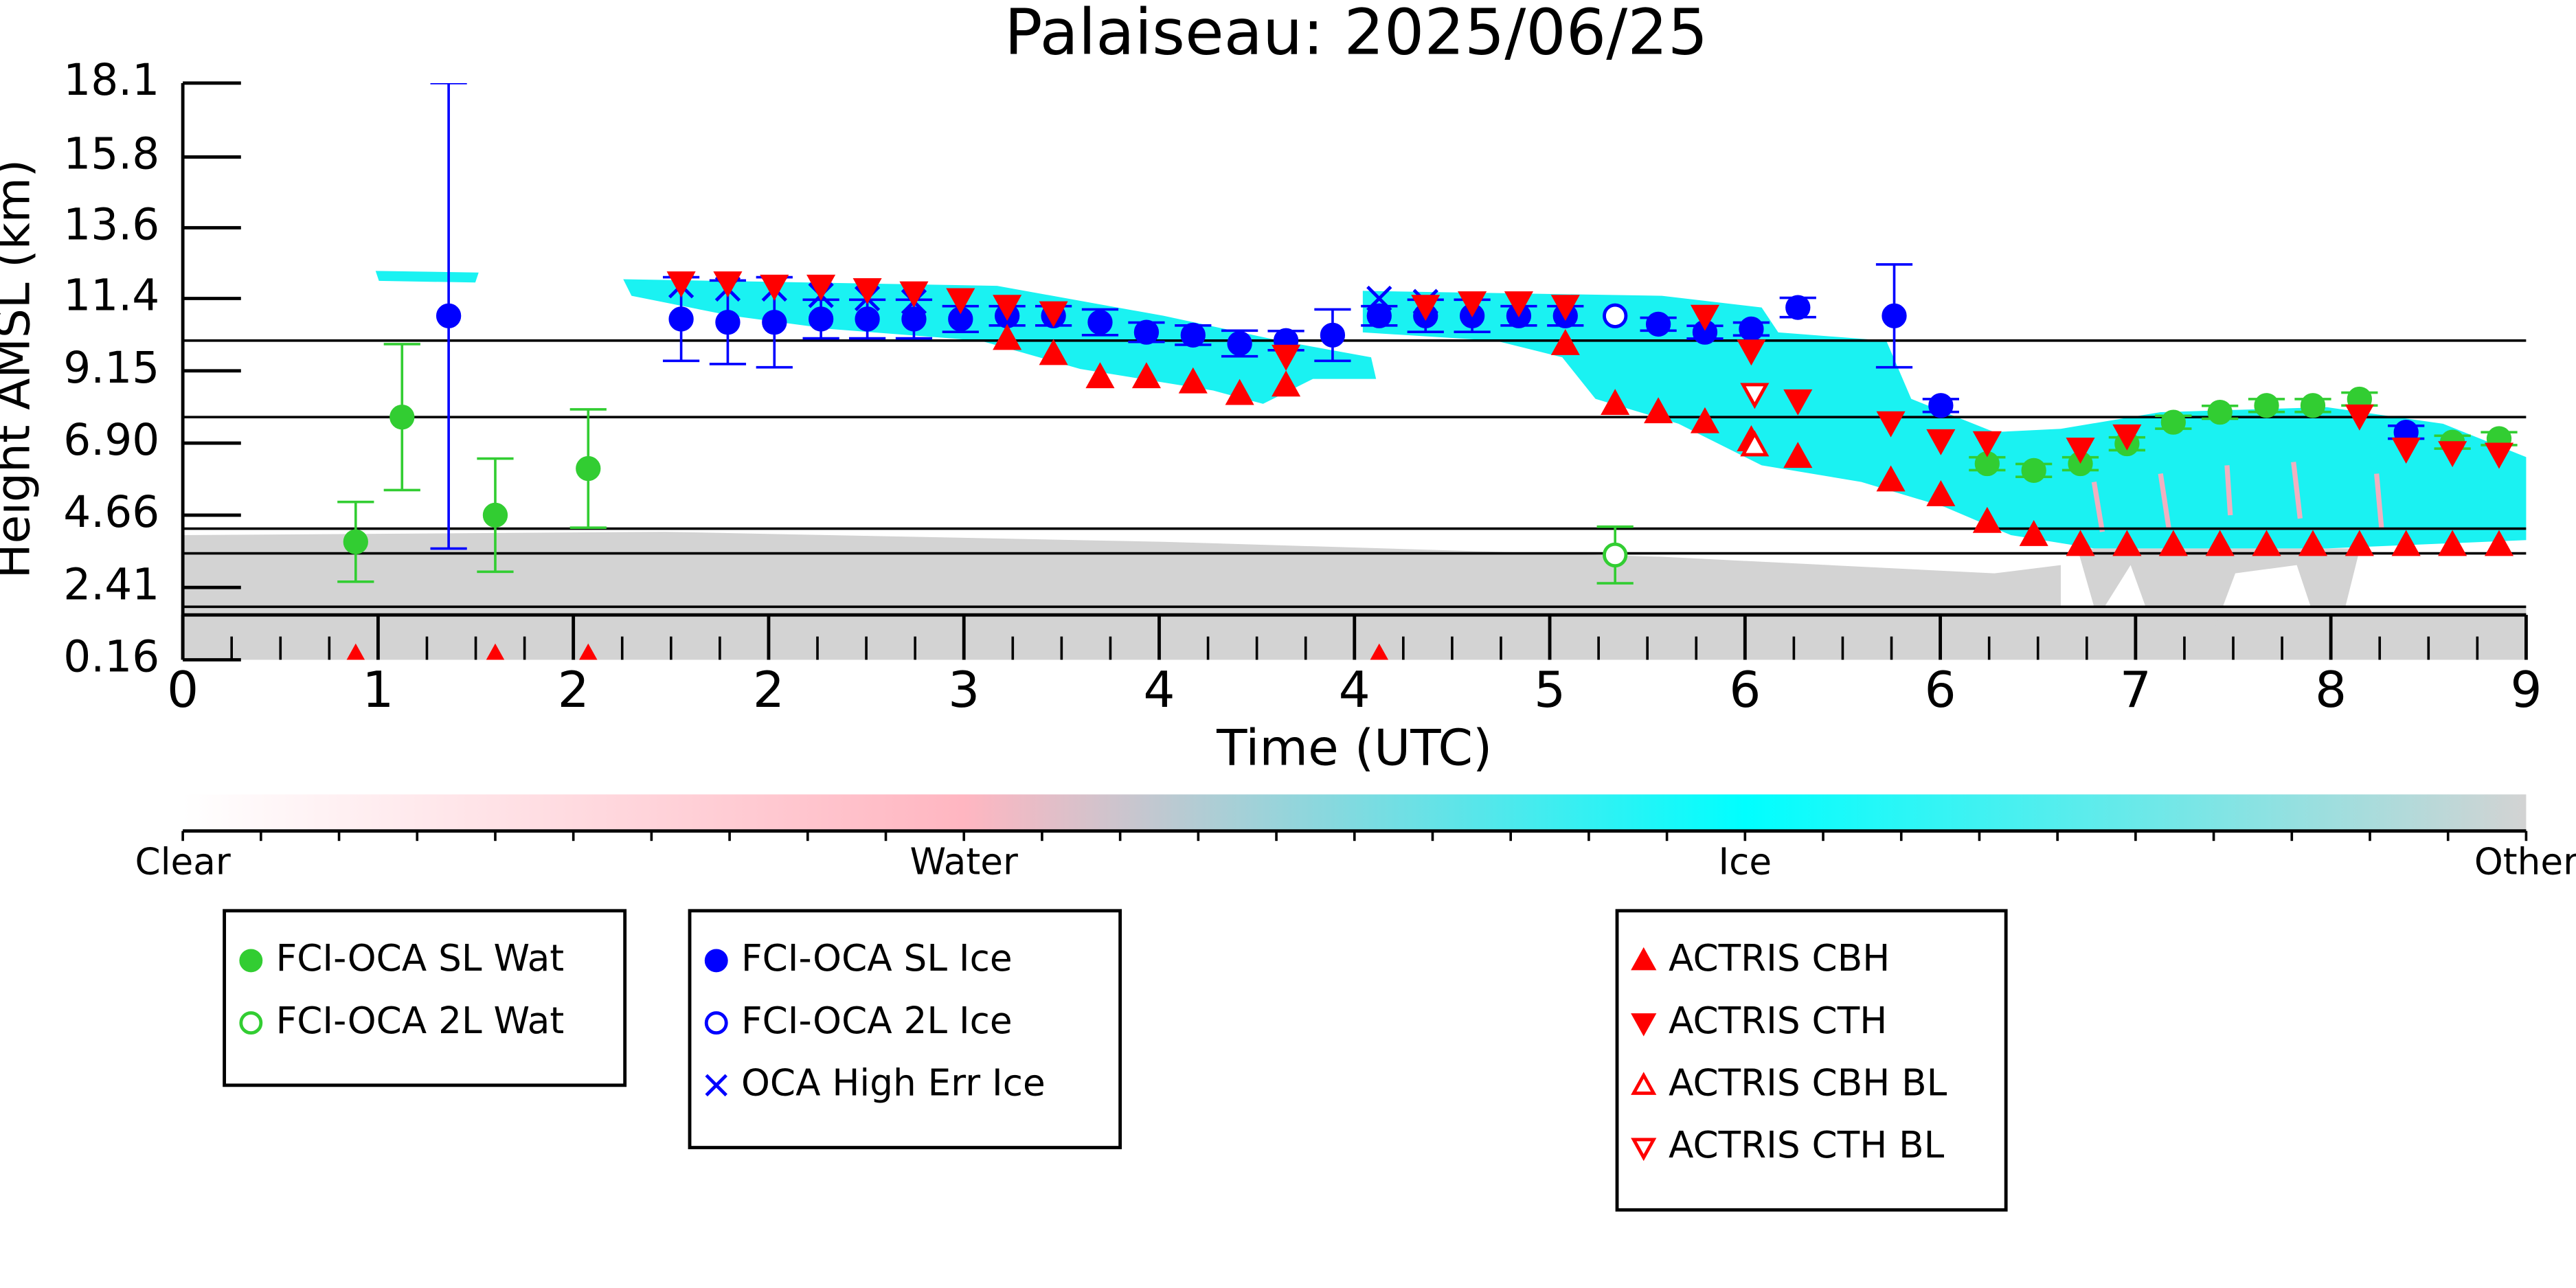 This screenshot has width=2576, height=1288. Describe the element at coordinates (1550, 690) in the screenshot. I see `x-tick-label: 5` at that location.